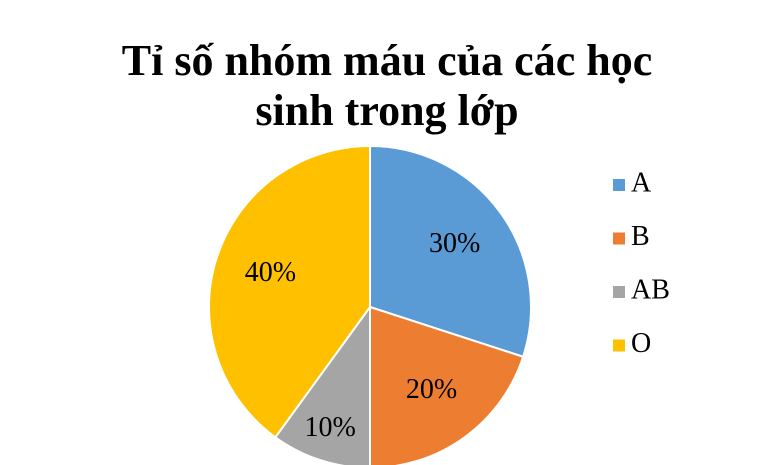  Describe the element at coordinates (641, 182) in the screenshot. I see `legend-label: A` at that location.